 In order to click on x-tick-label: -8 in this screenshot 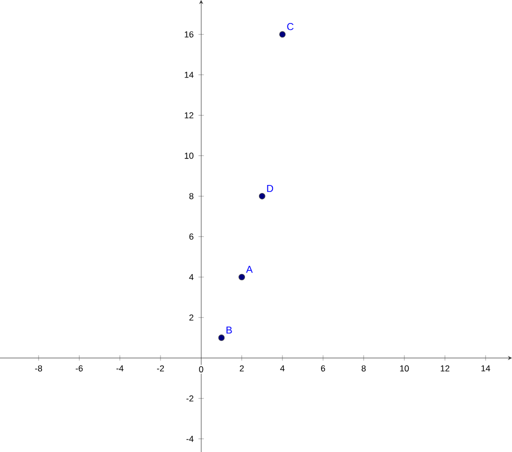, I will do `click(38, 368)`.